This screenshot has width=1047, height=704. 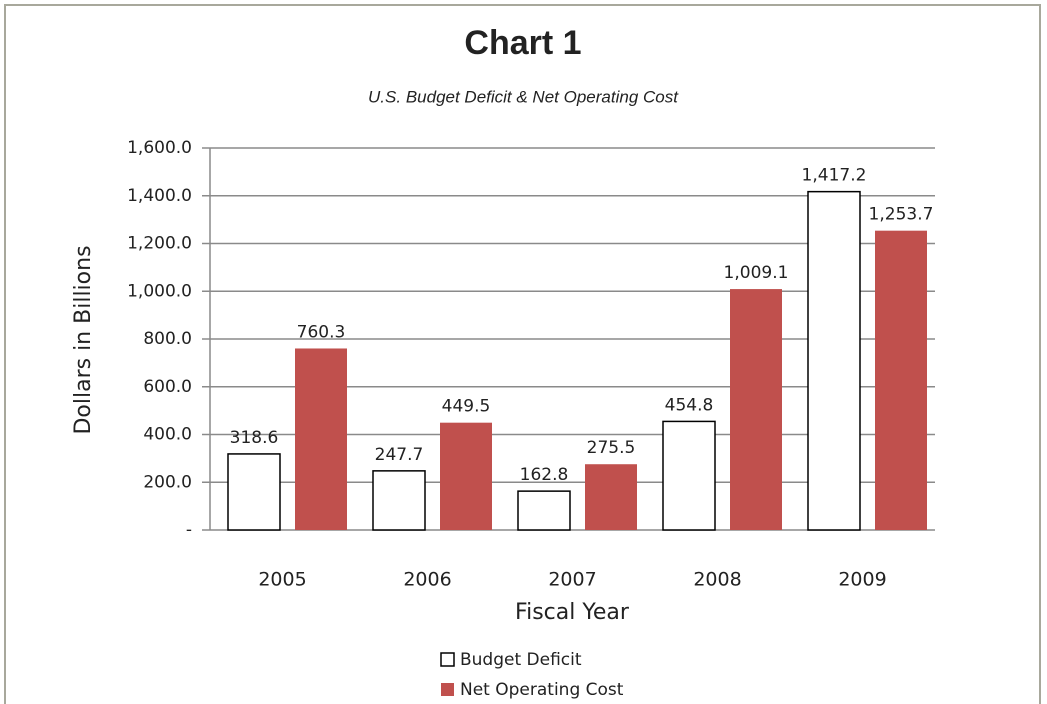 I want to click on data-label: 275.5, so click(x=611, y=448).